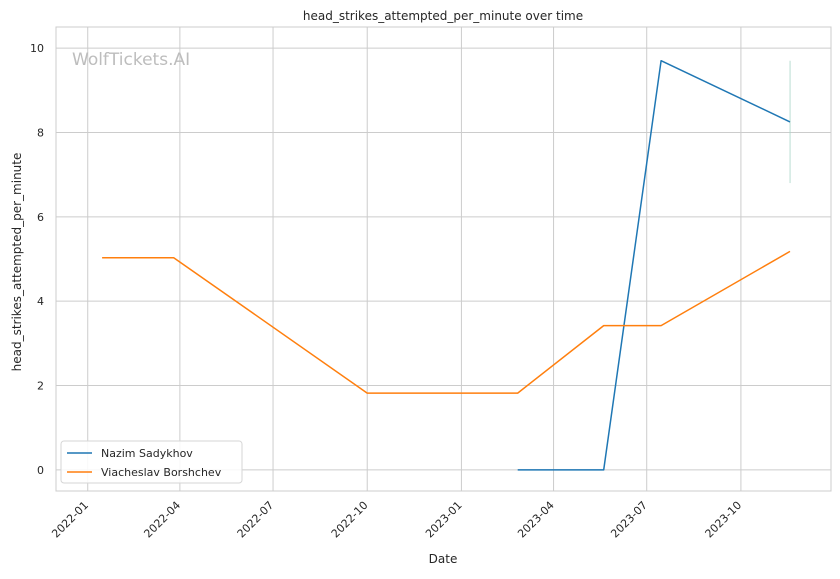  Describe the element at coordinates (147, 453) in the screenshot. I see `legend-label: Nazim Sadykhov` at that location.